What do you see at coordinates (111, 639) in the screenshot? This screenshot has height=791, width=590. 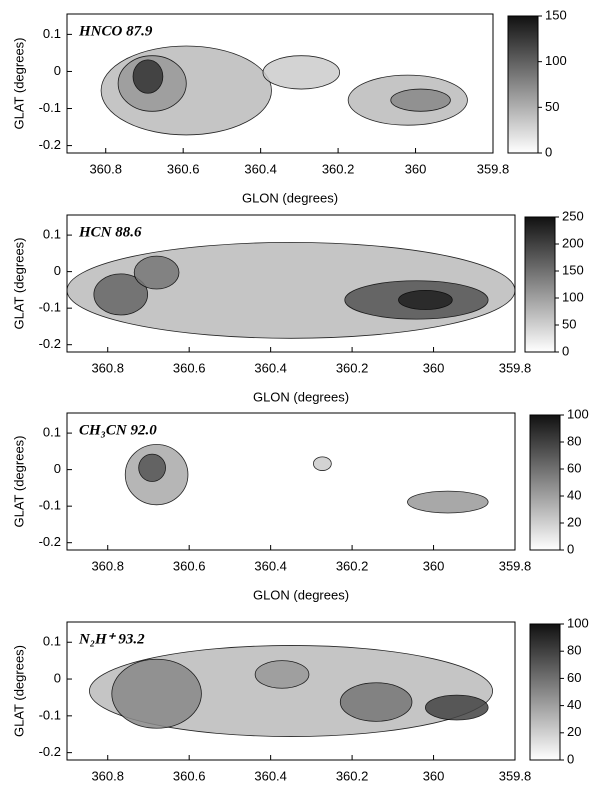 I see `panel-title: N₂H⁺ 93.2` at bounding box center [111, 639].